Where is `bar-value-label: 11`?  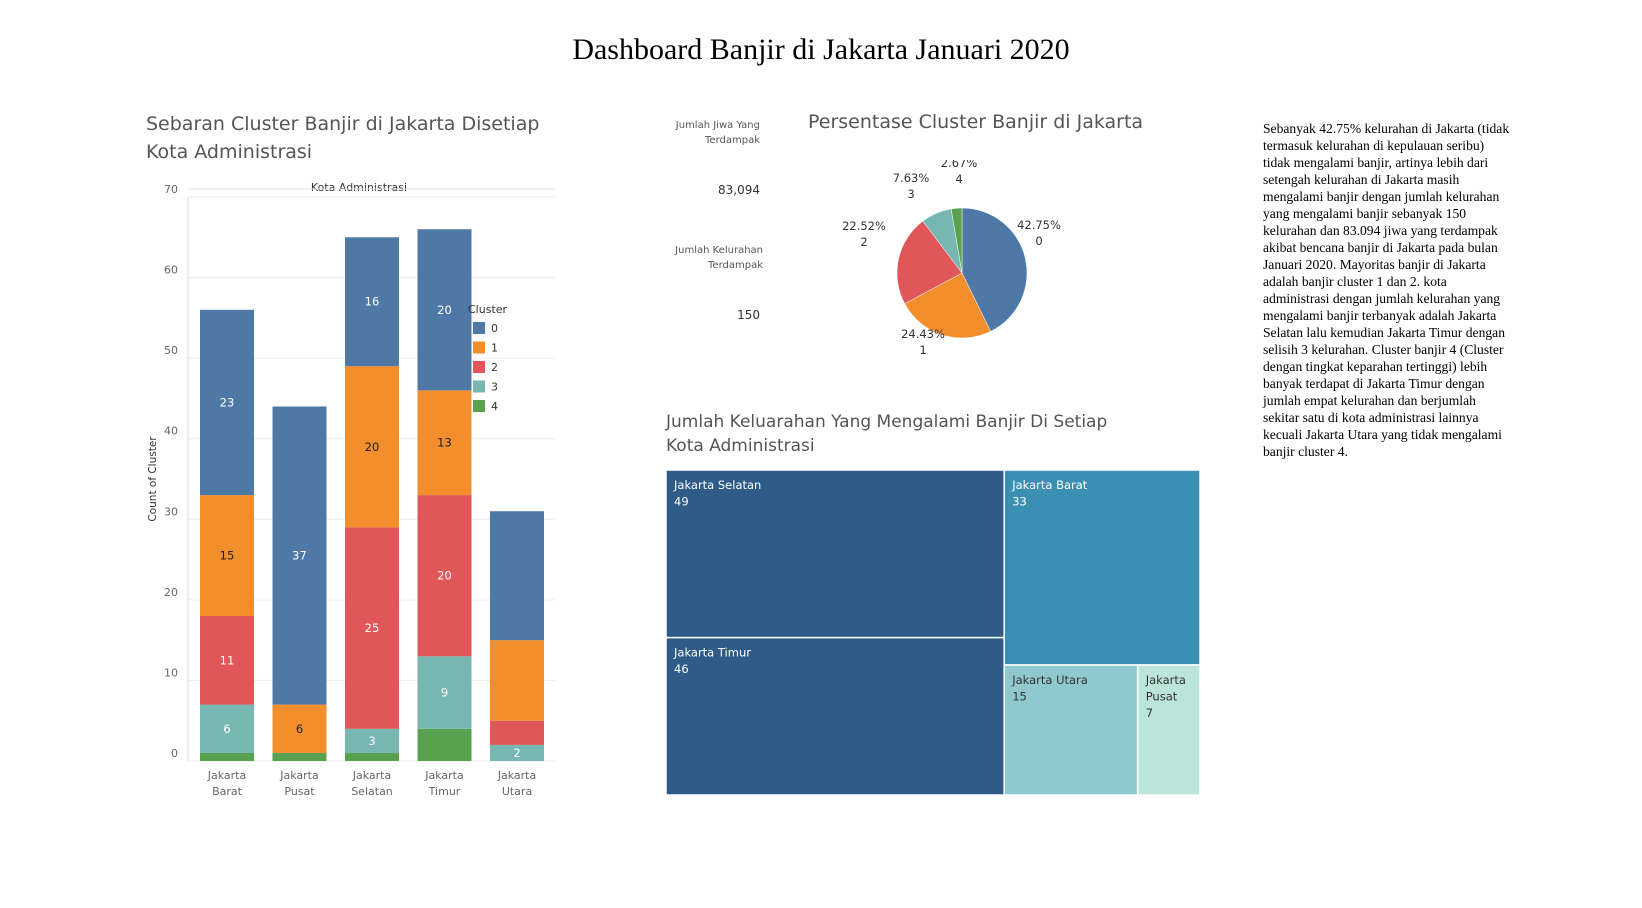 bar-value-label: 11 is located at coordinates (227, 660).